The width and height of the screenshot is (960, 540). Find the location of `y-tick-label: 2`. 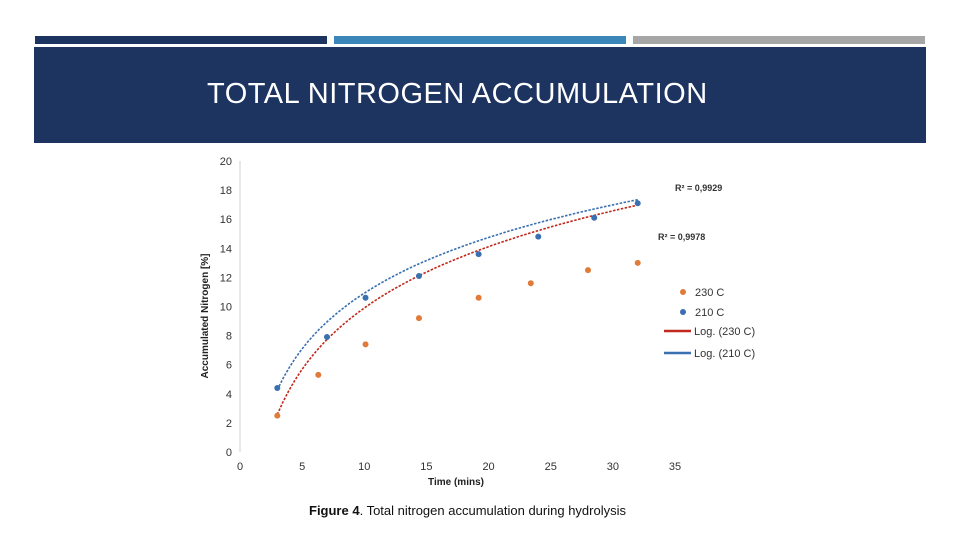

y-tick-label: 2 is located at coordinates (229, 424).